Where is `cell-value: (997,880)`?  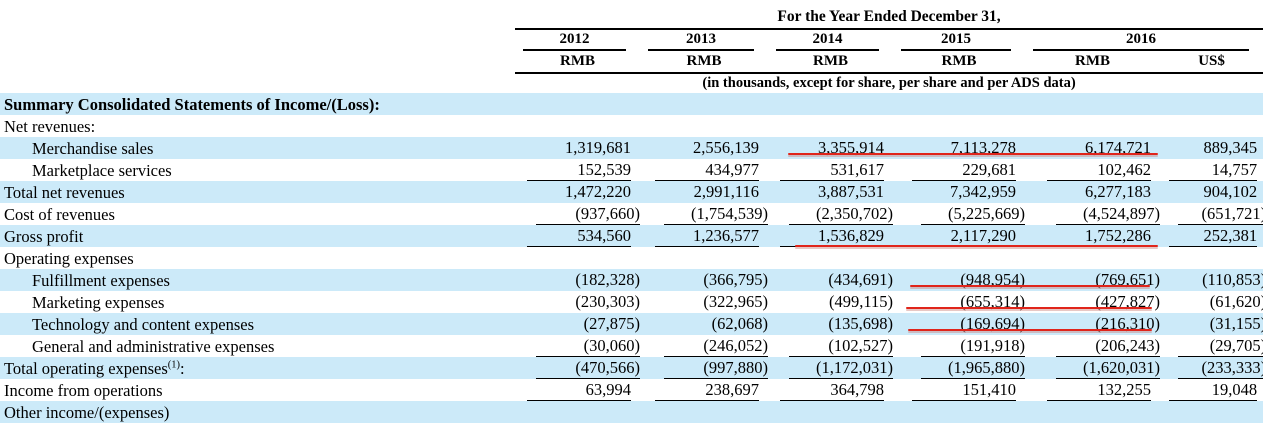 cell-value: (997,880) is located at coordinates (716, 368).